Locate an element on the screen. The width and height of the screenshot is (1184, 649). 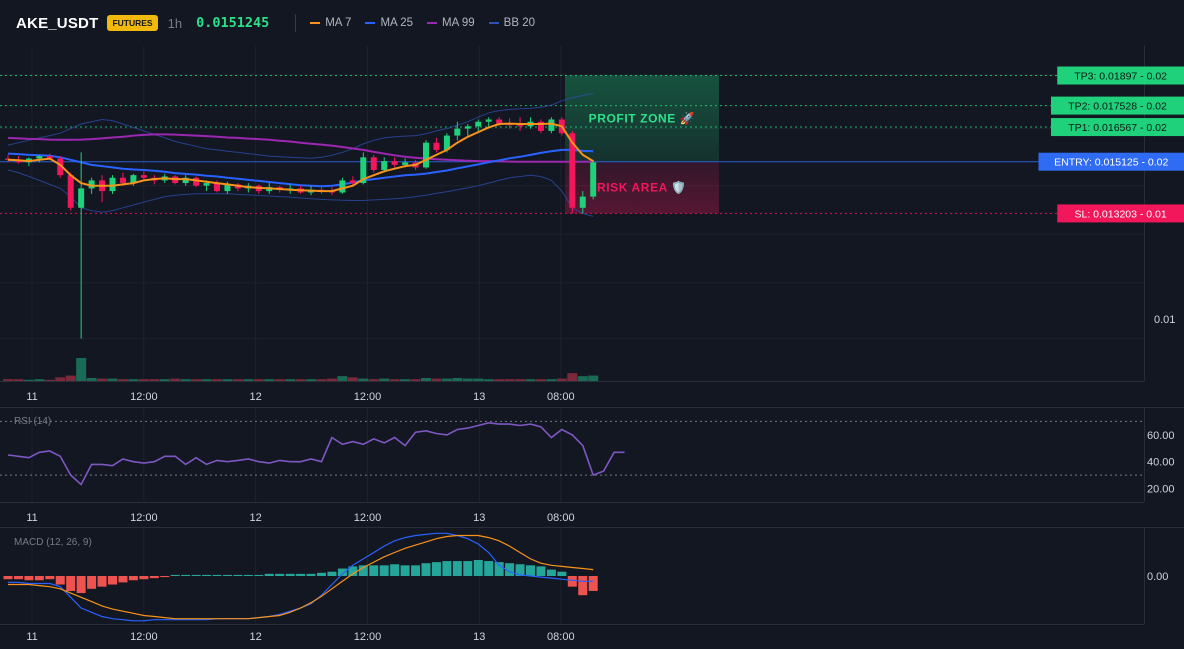
level-tag-label: TP3: 0.01897 - 0.02 is located at coordinates (1120, 77).